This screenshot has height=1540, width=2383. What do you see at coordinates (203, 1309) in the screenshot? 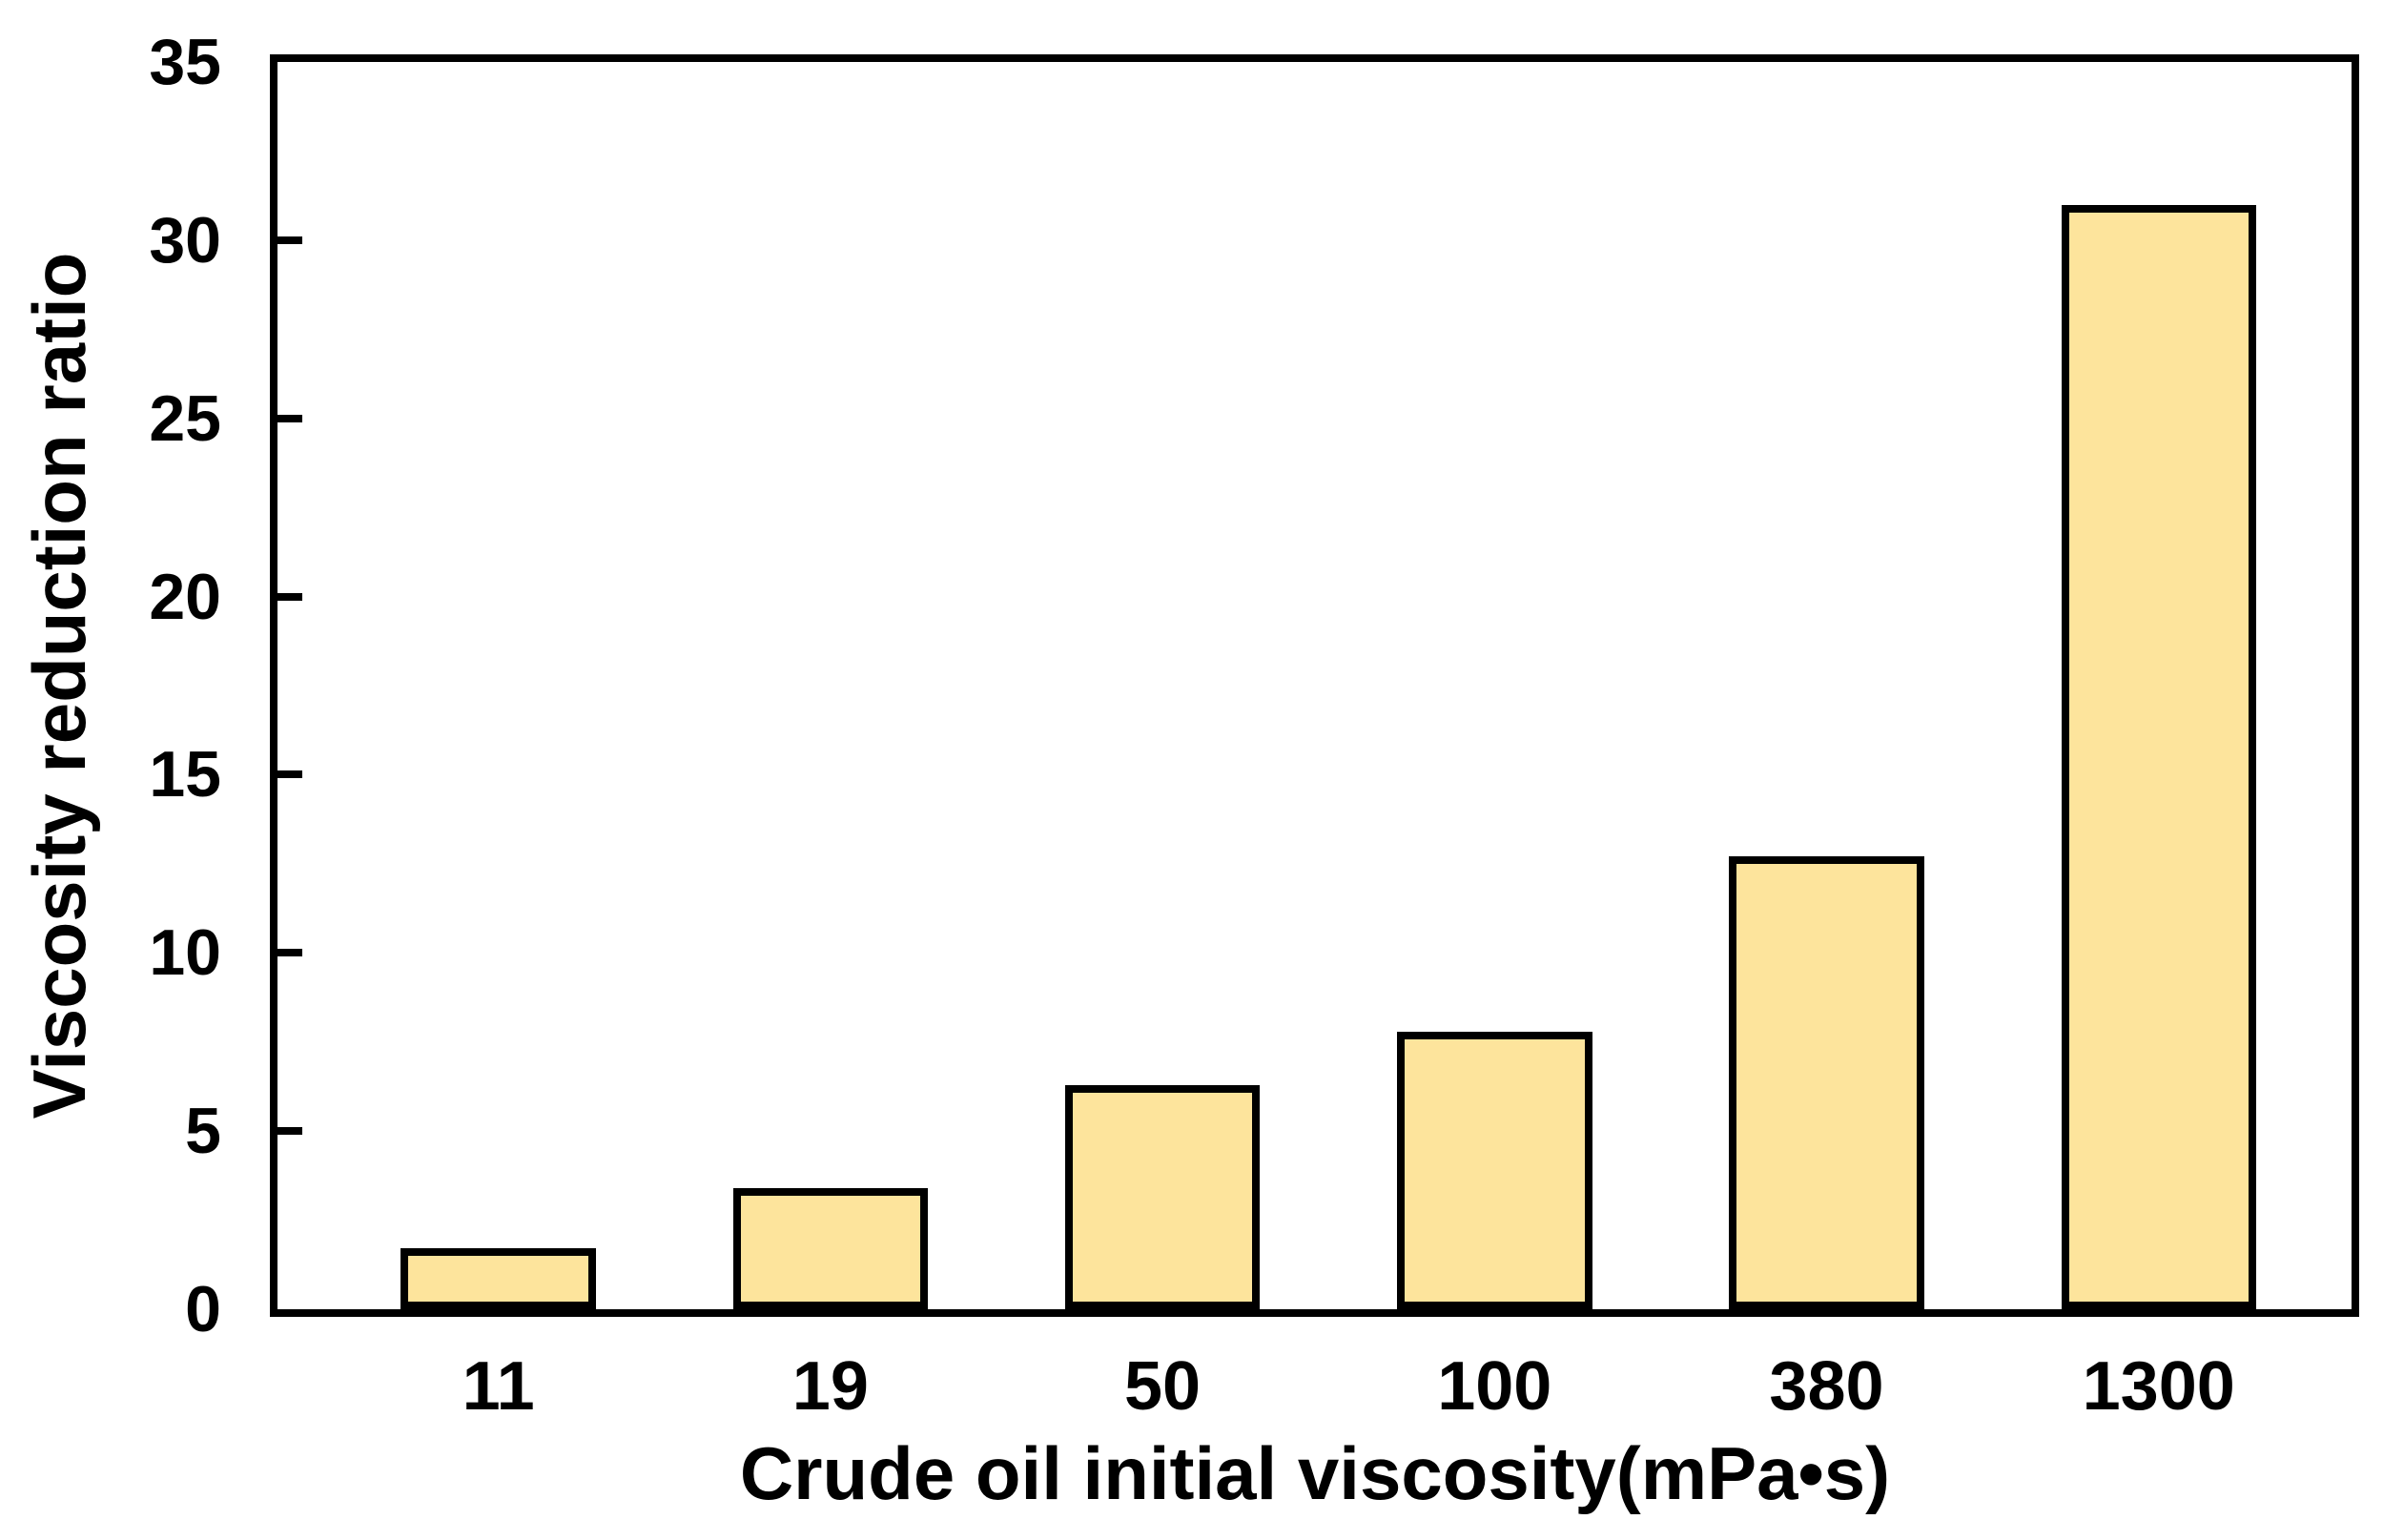
I see `y-tick-label: 0` at bounding box center [203, 1309].